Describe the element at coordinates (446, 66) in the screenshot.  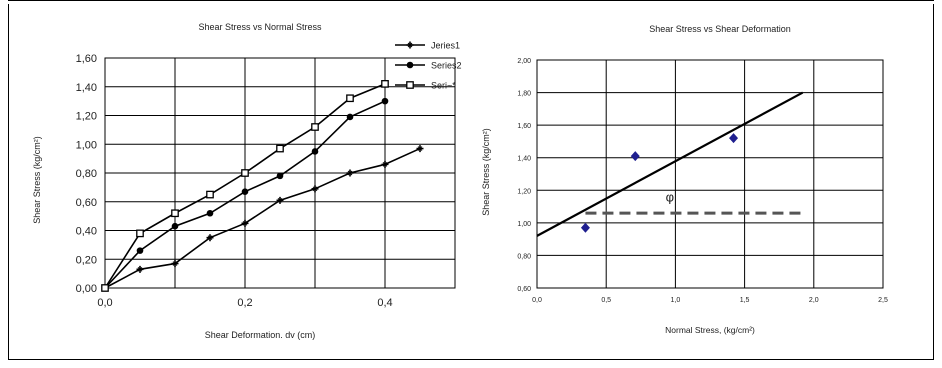
I see `chart1-legend-label: Series2` at that location.